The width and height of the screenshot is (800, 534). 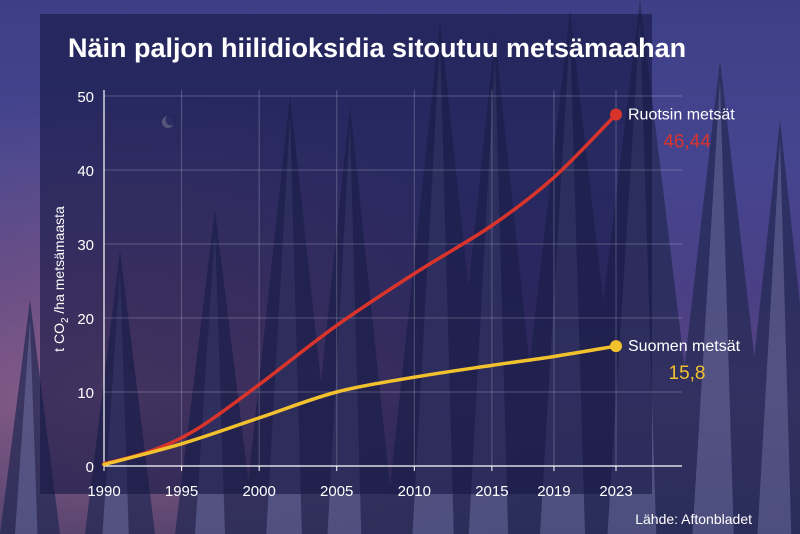 What do you see at coordinates (687, 373) in the screenshot?
I see `series-end-value: 15,8` at bounding box center [687, 373].